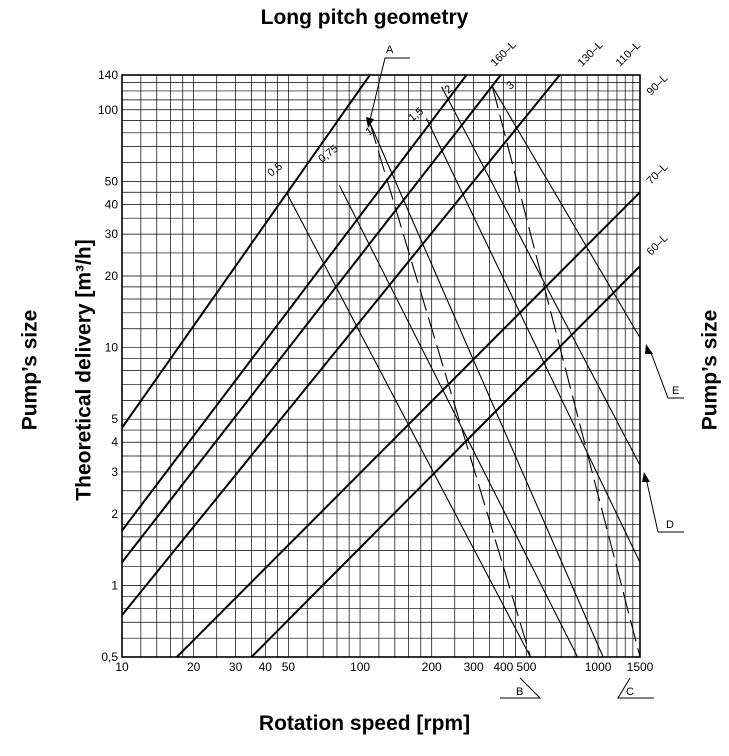 The image size is (729, 756). What do you see at coordinates (503, 667) in the screenshot?
I see `x-tick-label: 400` at bounding box center [503, 667].